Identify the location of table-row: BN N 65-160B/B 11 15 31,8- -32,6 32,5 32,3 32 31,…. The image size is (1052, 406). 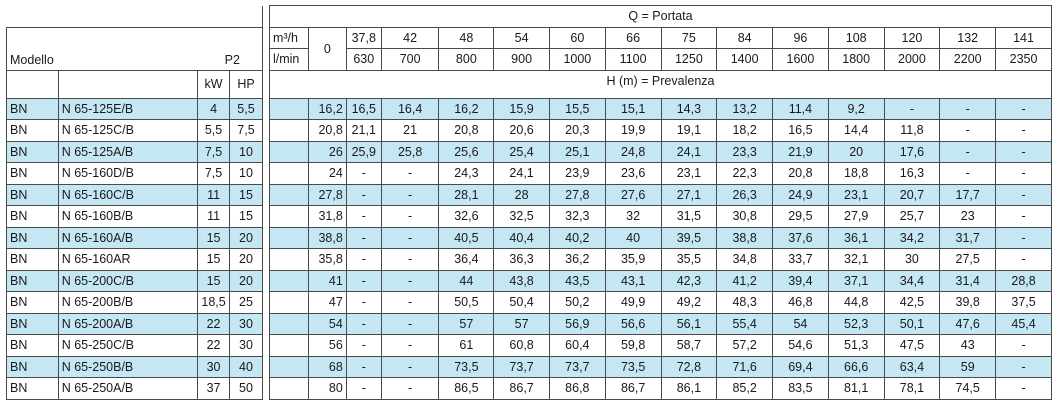
(529, 216).